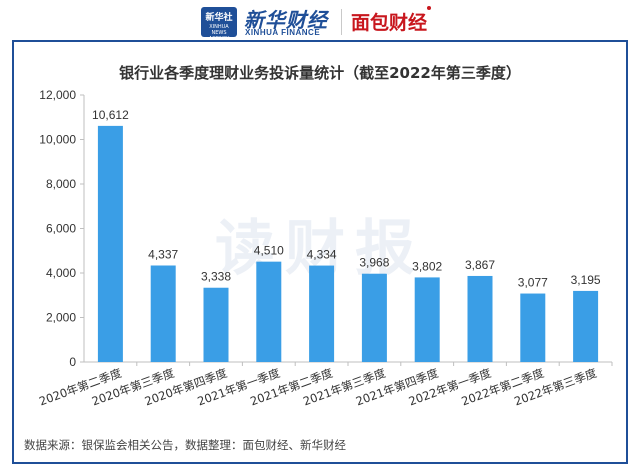  What do you see at coordinates (374, 263) in the screenshot?
I see `data-label: 3,968` at bounding box center [374, 263].